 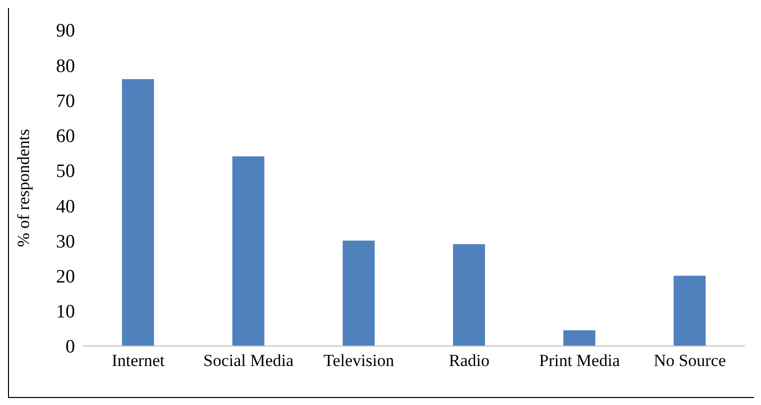 What do you see at coordinates (65, 312) in the screenshot?
I see `y-tick-label: 10` at bounding box center [65, 312].